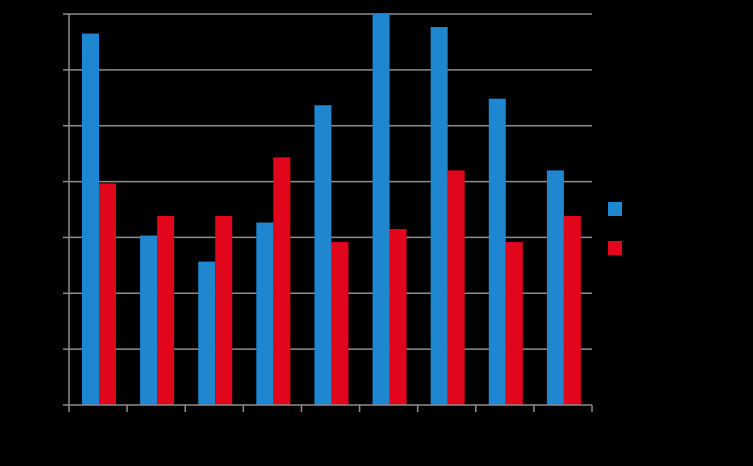 Image resolution: width=753 pixels, height=466 pixels. What do you see at coordinates (615, 228) in the screenshot?
I see `legend` at bounding box center [615, 228].